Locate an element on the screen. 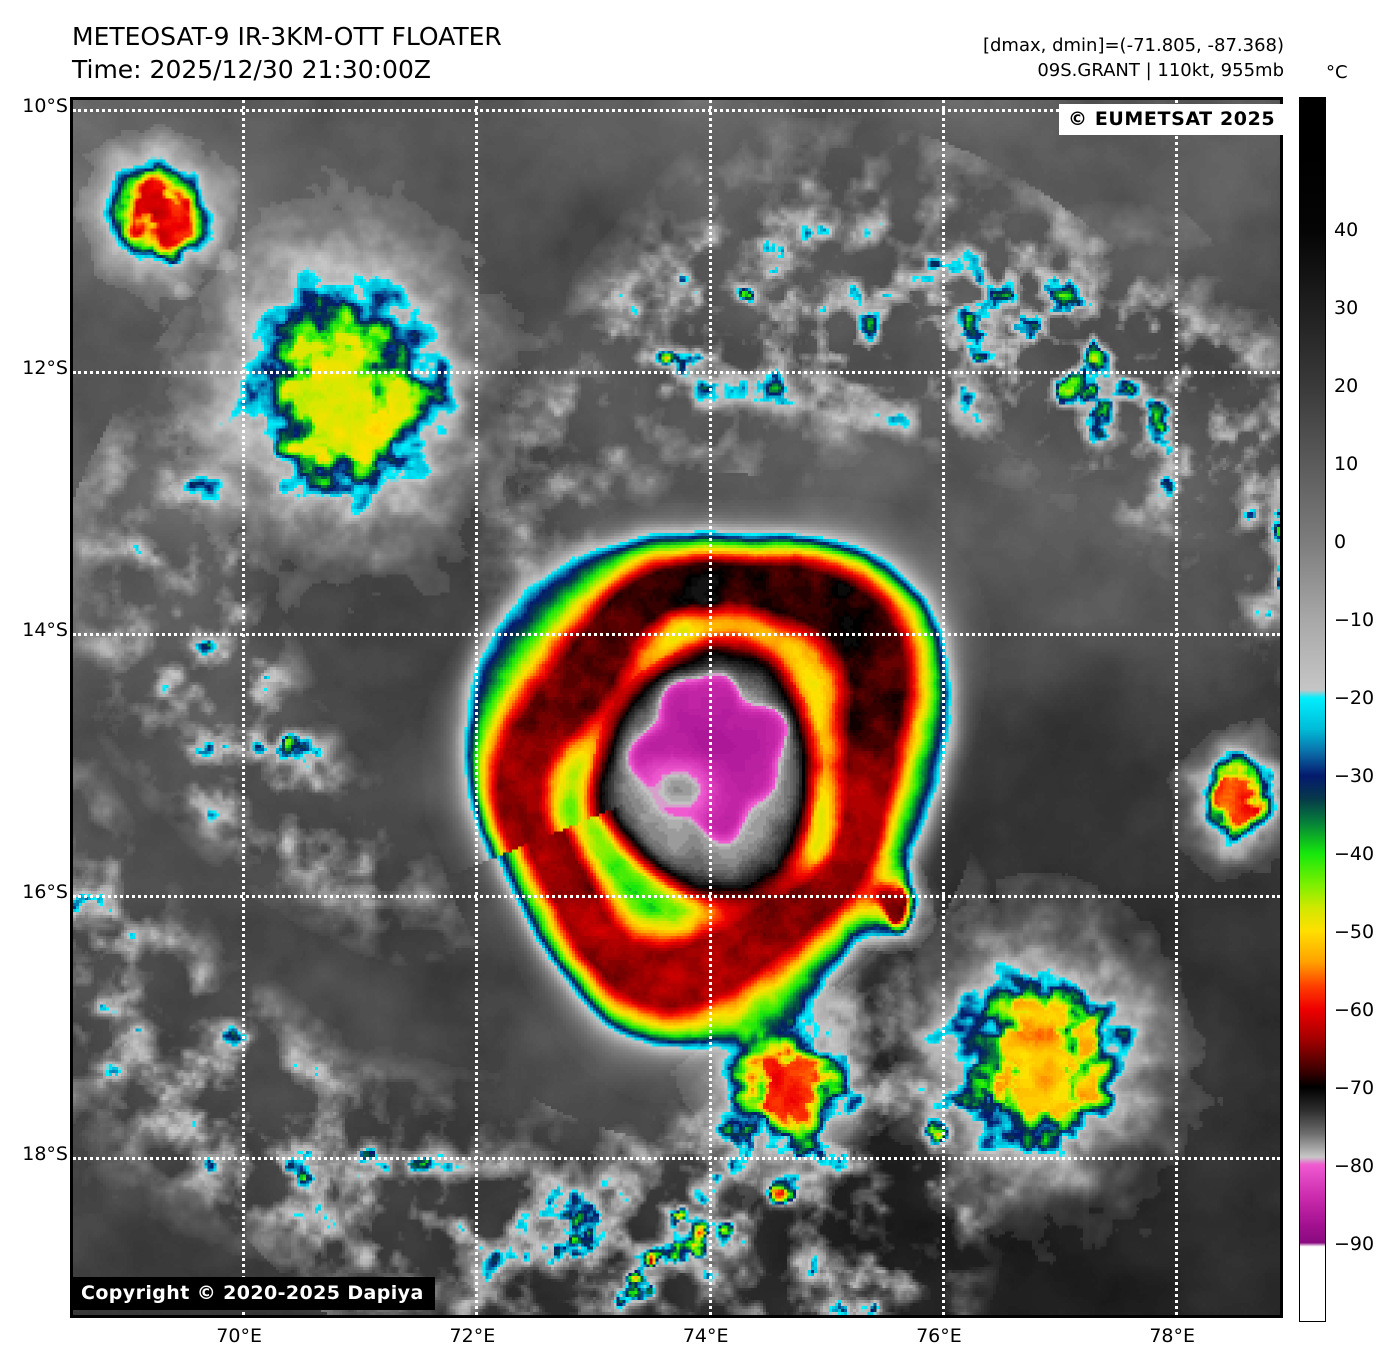 The width and height of the screenshot is (1388, 1359). colorbar-tick-13: −90 is located at coordinates (1354, 1243).